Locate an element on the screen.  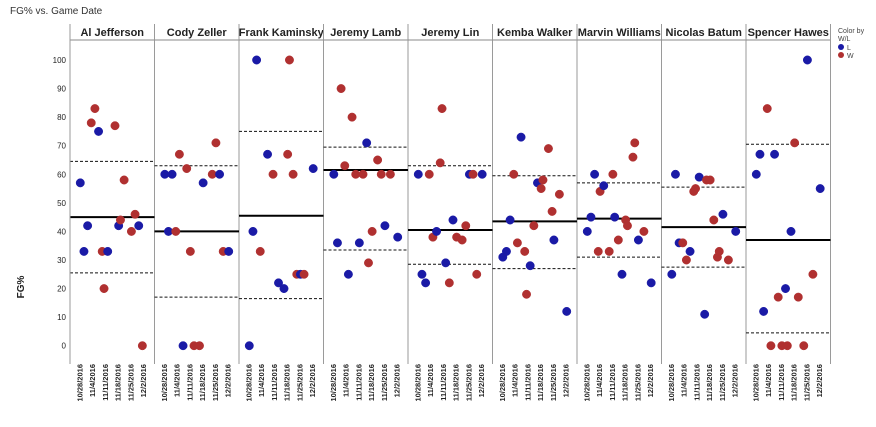
panel-header-jeremy-lin: Jeremy Lin is located at coordinates (450, 33).